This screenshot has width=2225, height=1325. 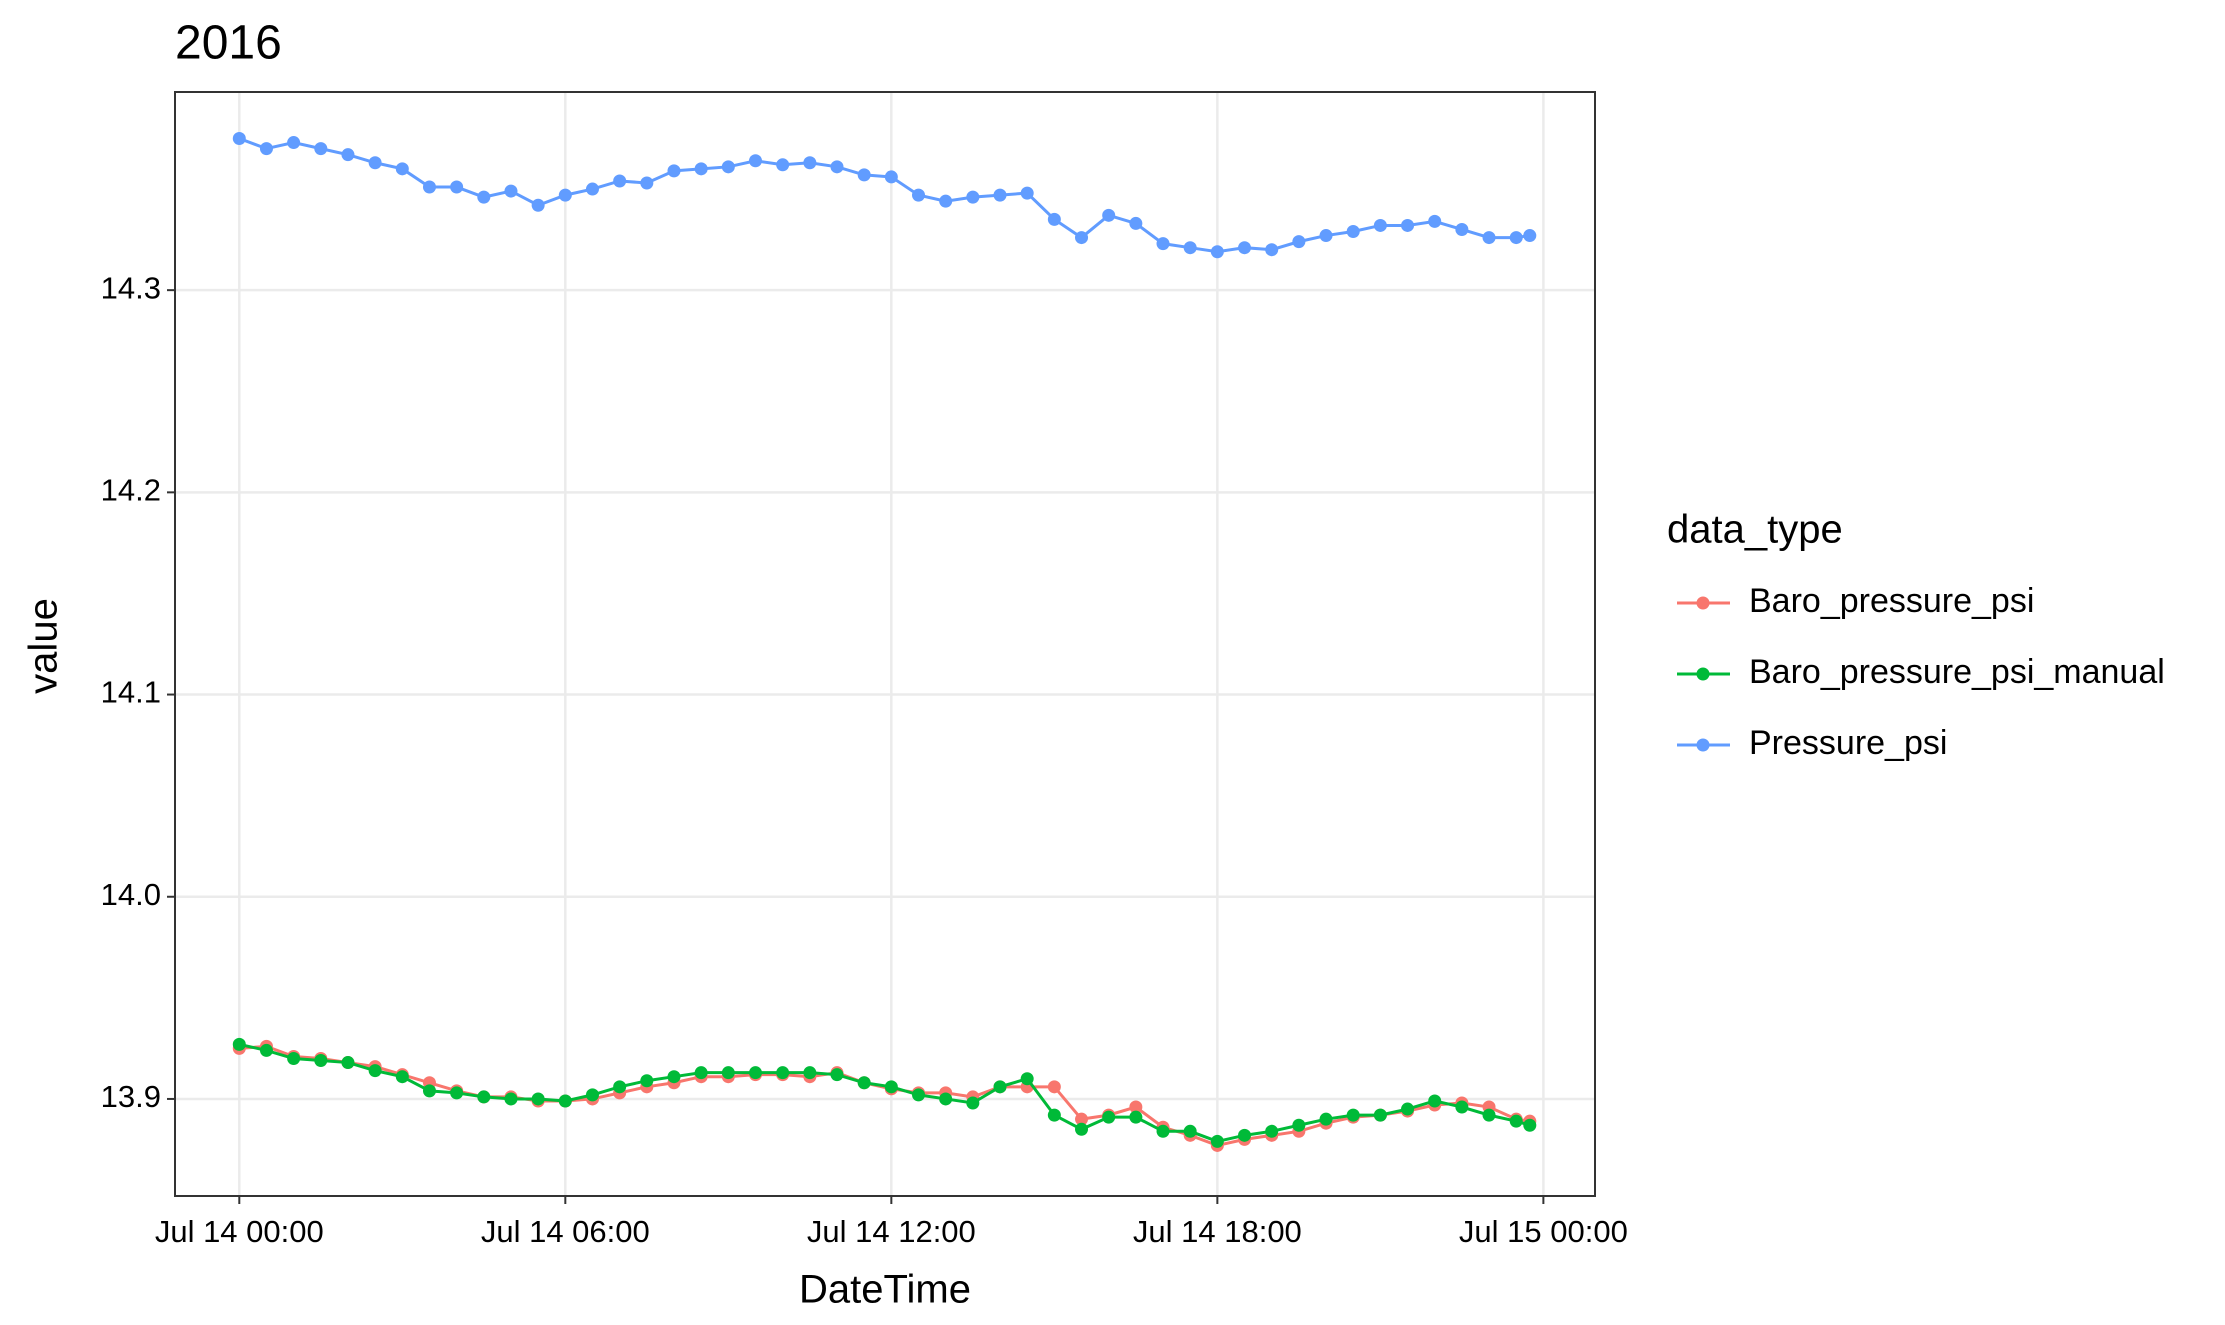 I want to click on y-tick-label: 13.9, so click(x=131, y=1096).